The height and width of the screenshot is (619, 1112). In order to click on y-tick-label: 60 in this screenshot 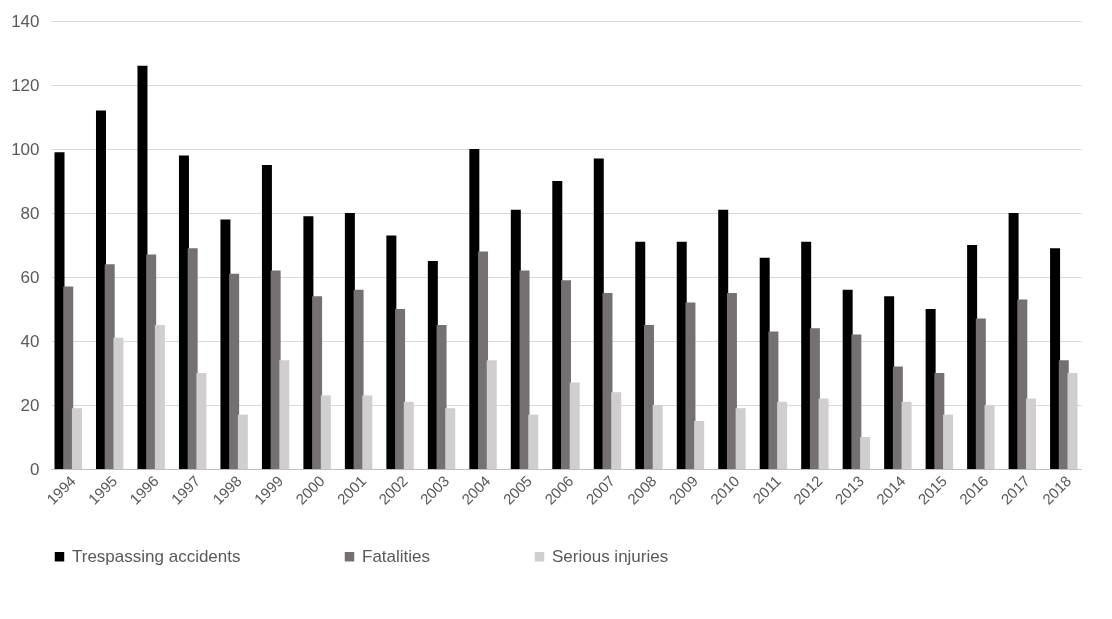, I will do `click(30, 277)`.